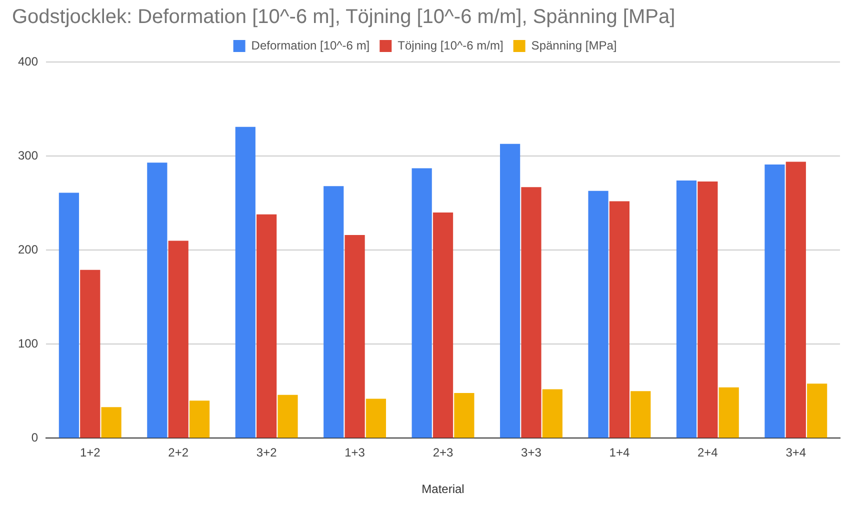  What do you see at coordinates (443, 453) in the screenshot?
I see `x-tick-label: 2+3` at bounding box center [443, 453].